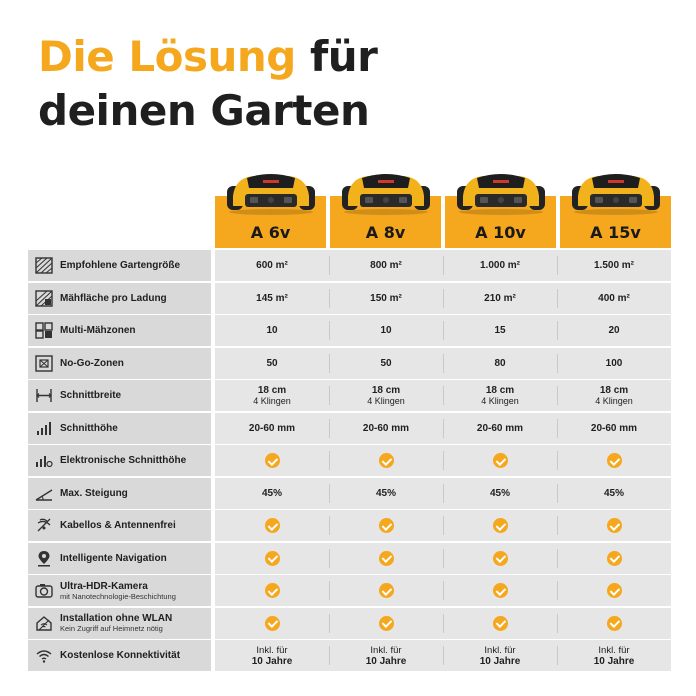 The image size is (696, 696). I want to click on cell-value: 18 cm, so click(386, 390).